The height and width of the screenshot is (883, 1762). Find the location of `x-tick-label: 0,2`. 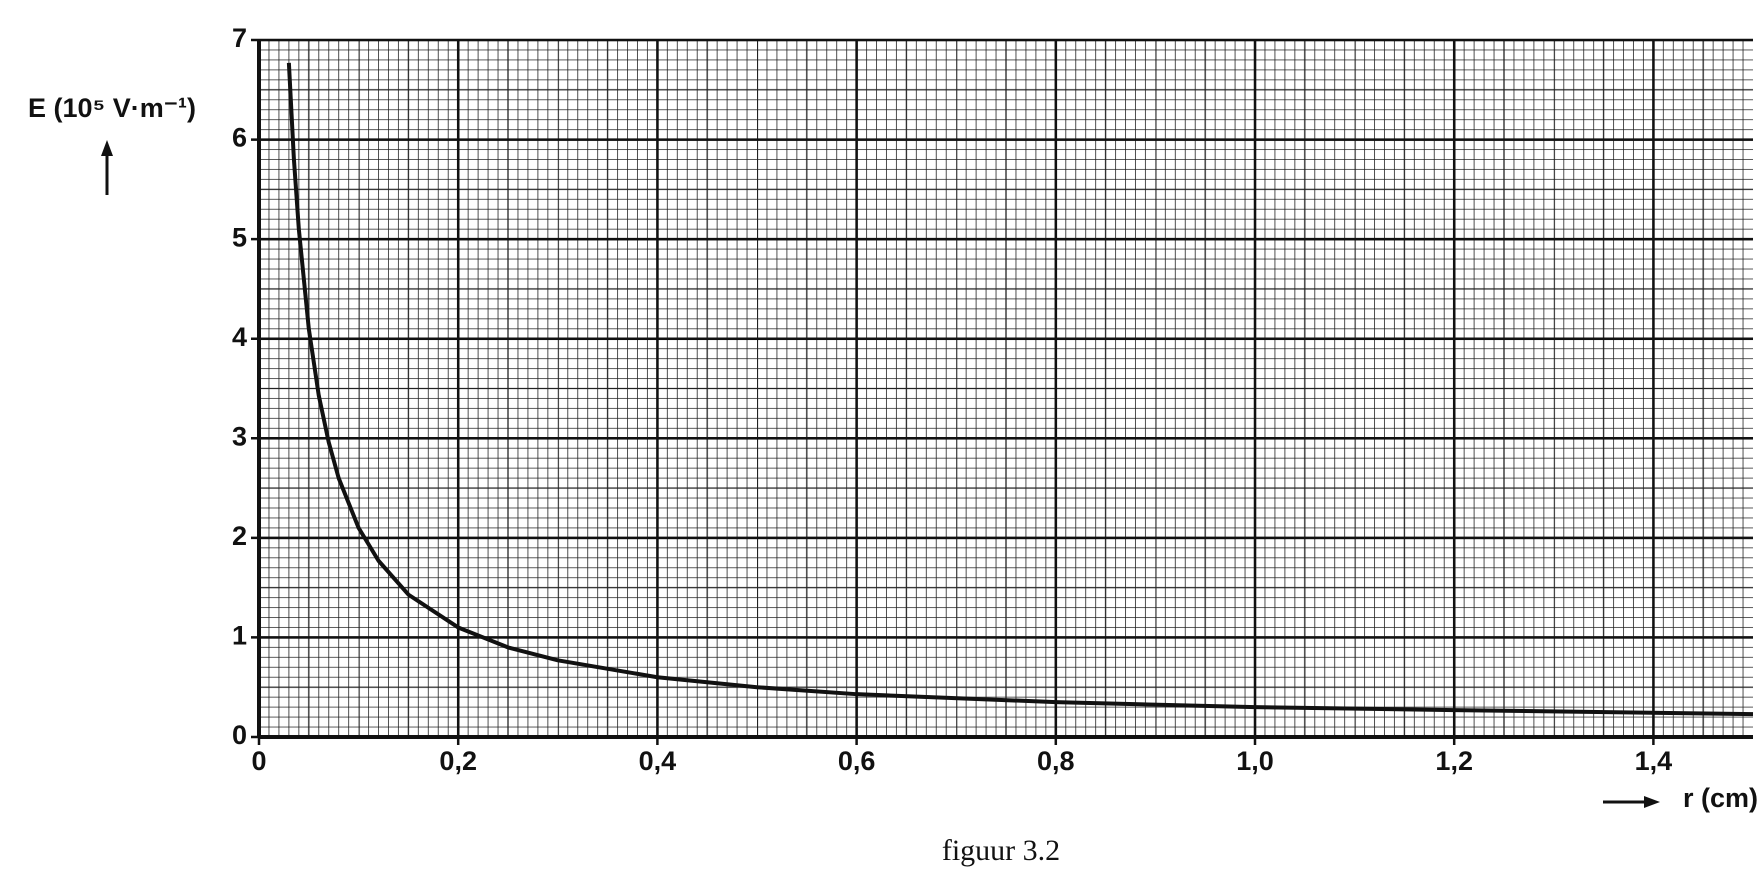

x-tick-label: 0,2 is located at coordinates (458, 761).